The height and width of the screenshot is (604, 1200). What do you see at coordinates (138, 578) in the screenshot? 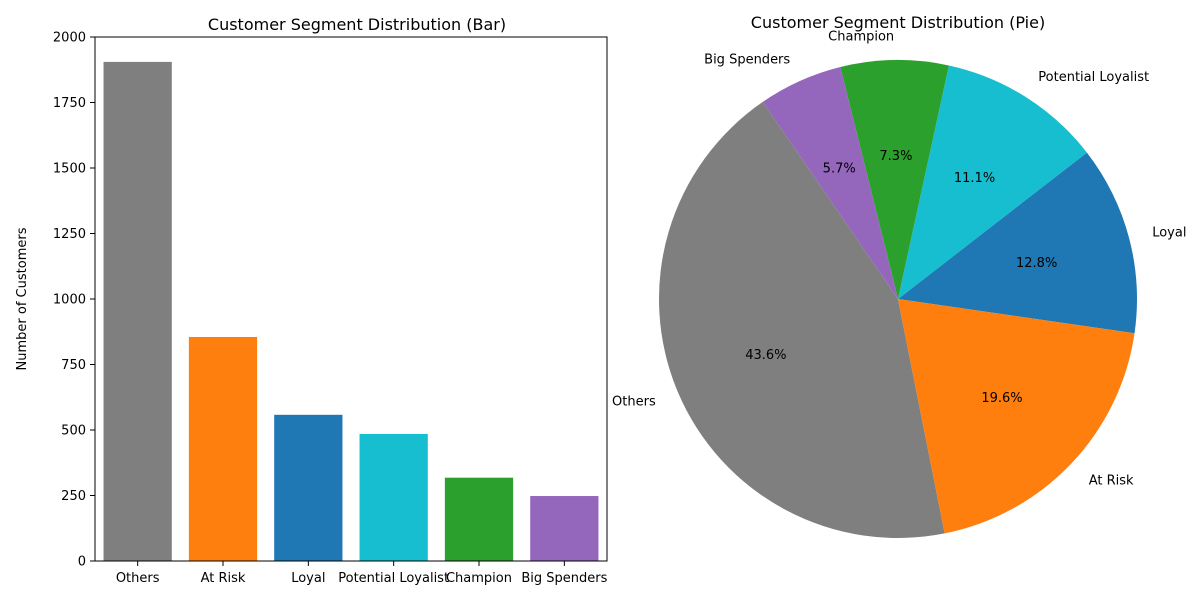
I see `bar-x-tick-label: Others` at bounding box center [138, 578].